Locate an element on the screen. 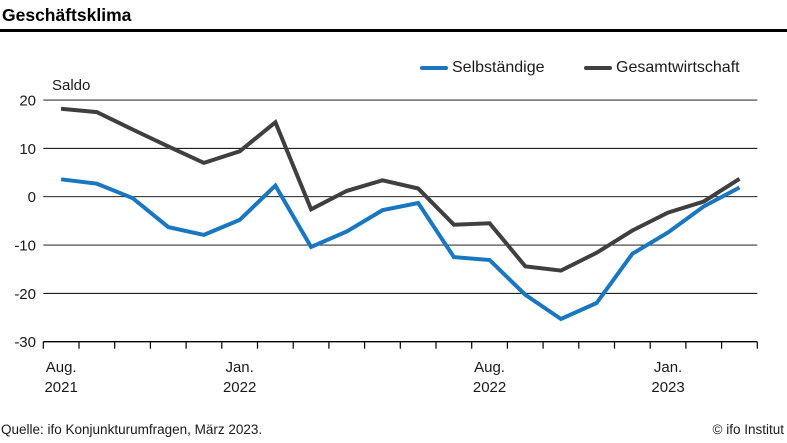 This screenshot has height=443, width=787. x-axis-label: Aug. 2022 is located at coordinates (489, 377).